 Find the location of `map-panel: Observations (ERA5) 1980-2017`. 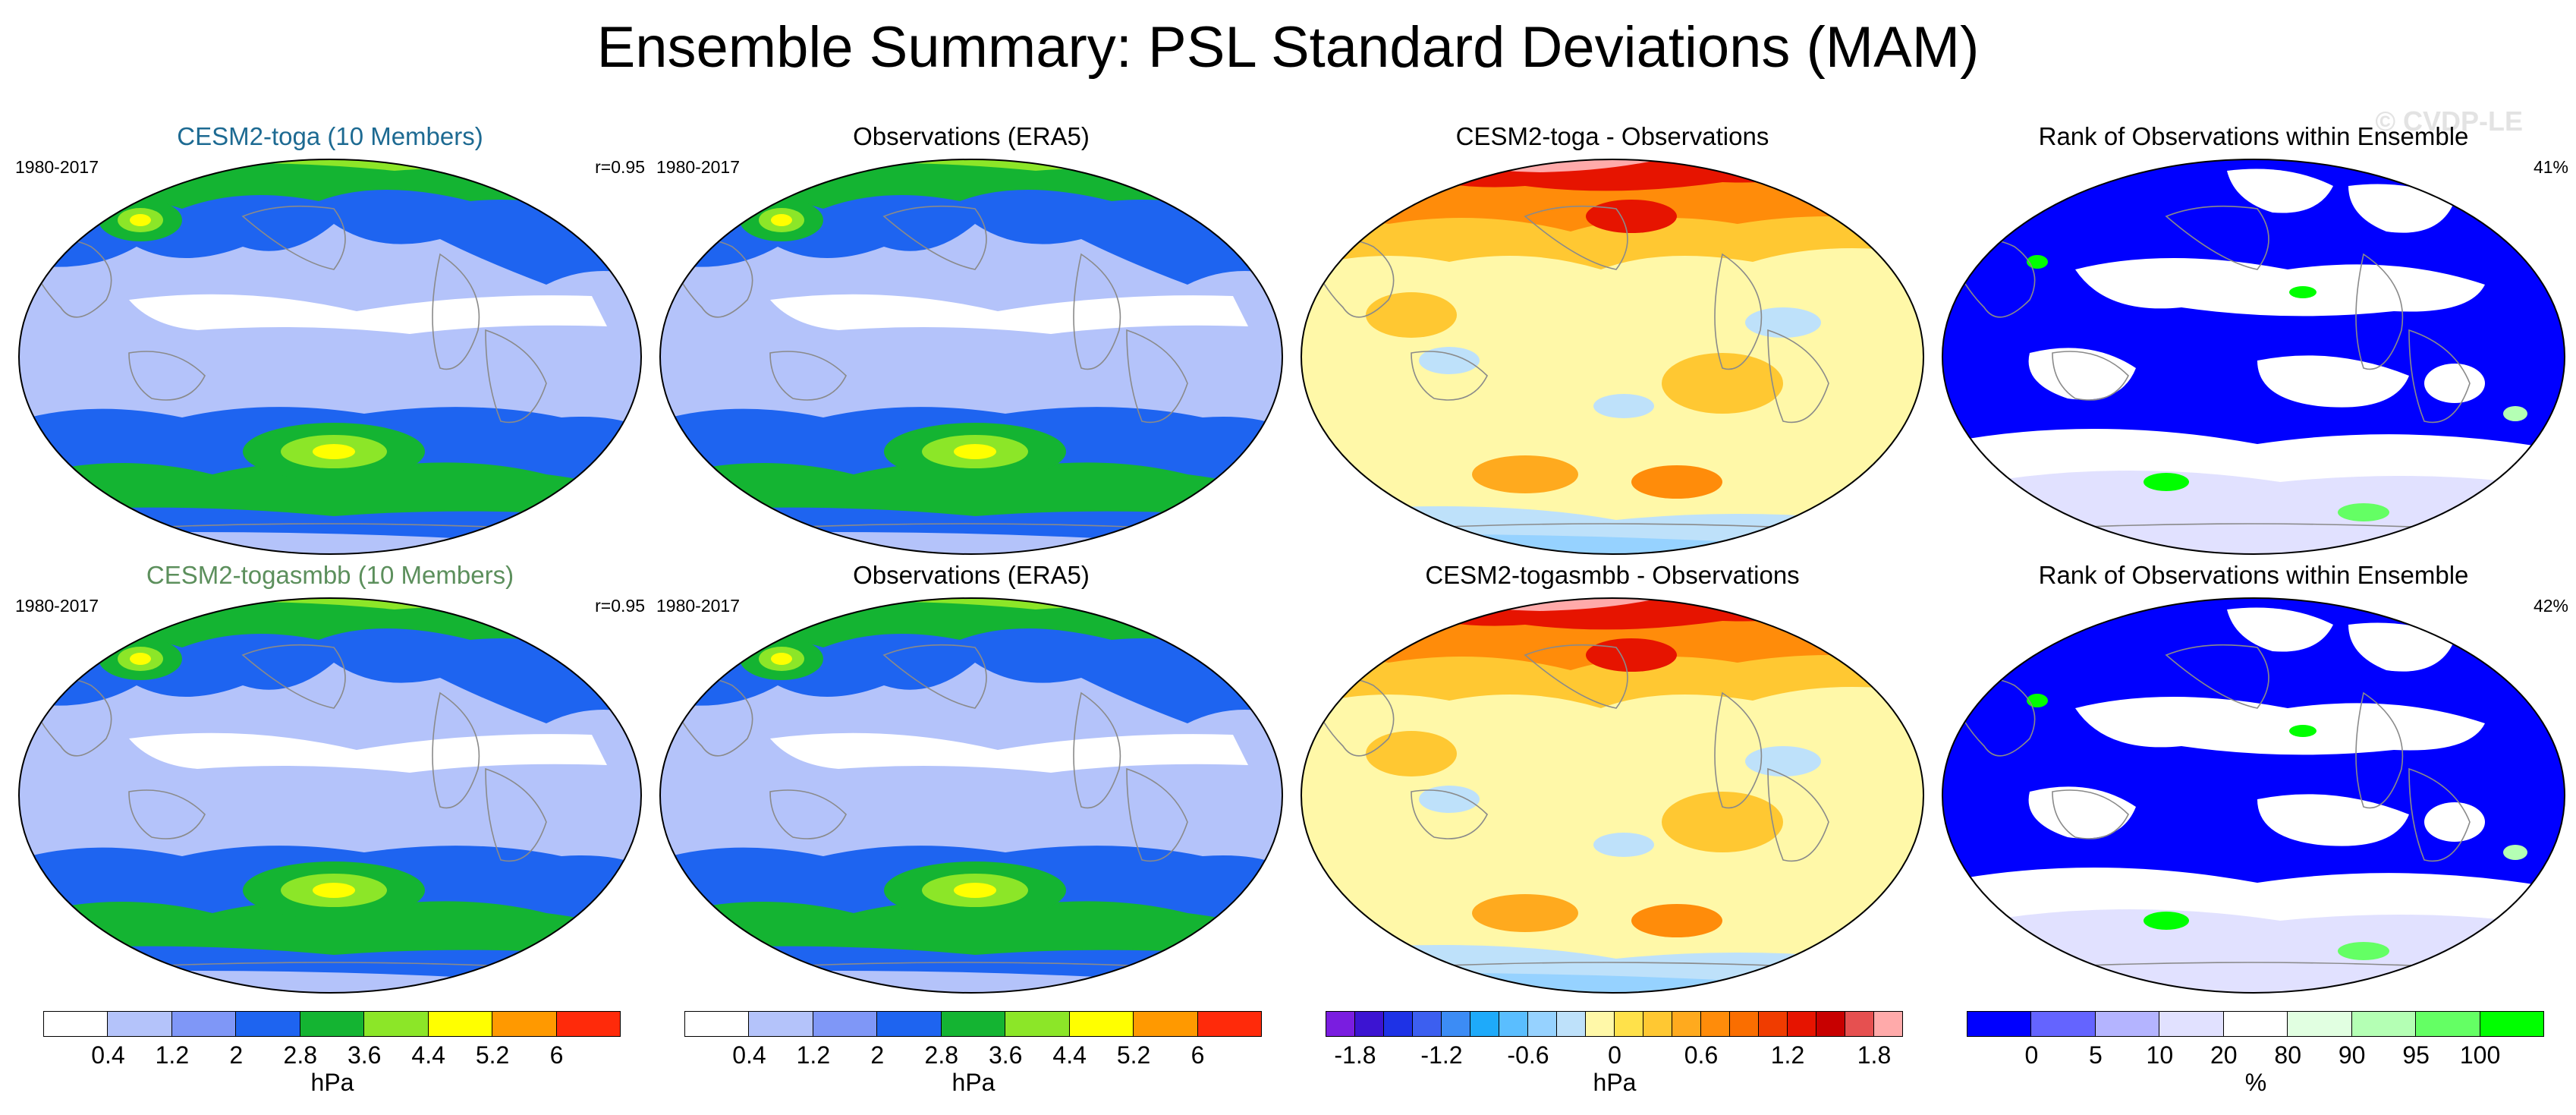

map-panel: Observations (ERA5) 1980-2017 is located at coordinates (971, 780).